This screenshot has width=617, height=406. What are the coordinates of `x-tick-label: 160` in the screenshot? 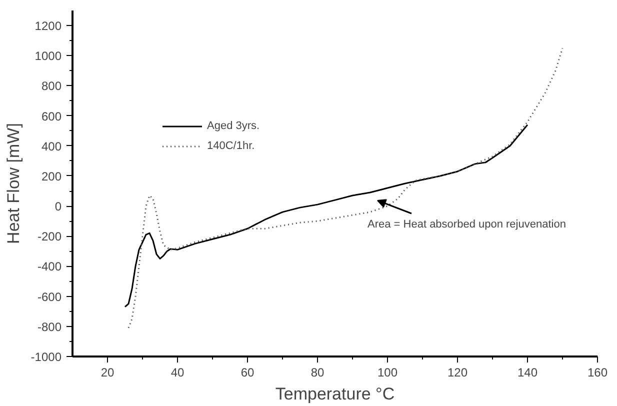 It's located at (597, 373).